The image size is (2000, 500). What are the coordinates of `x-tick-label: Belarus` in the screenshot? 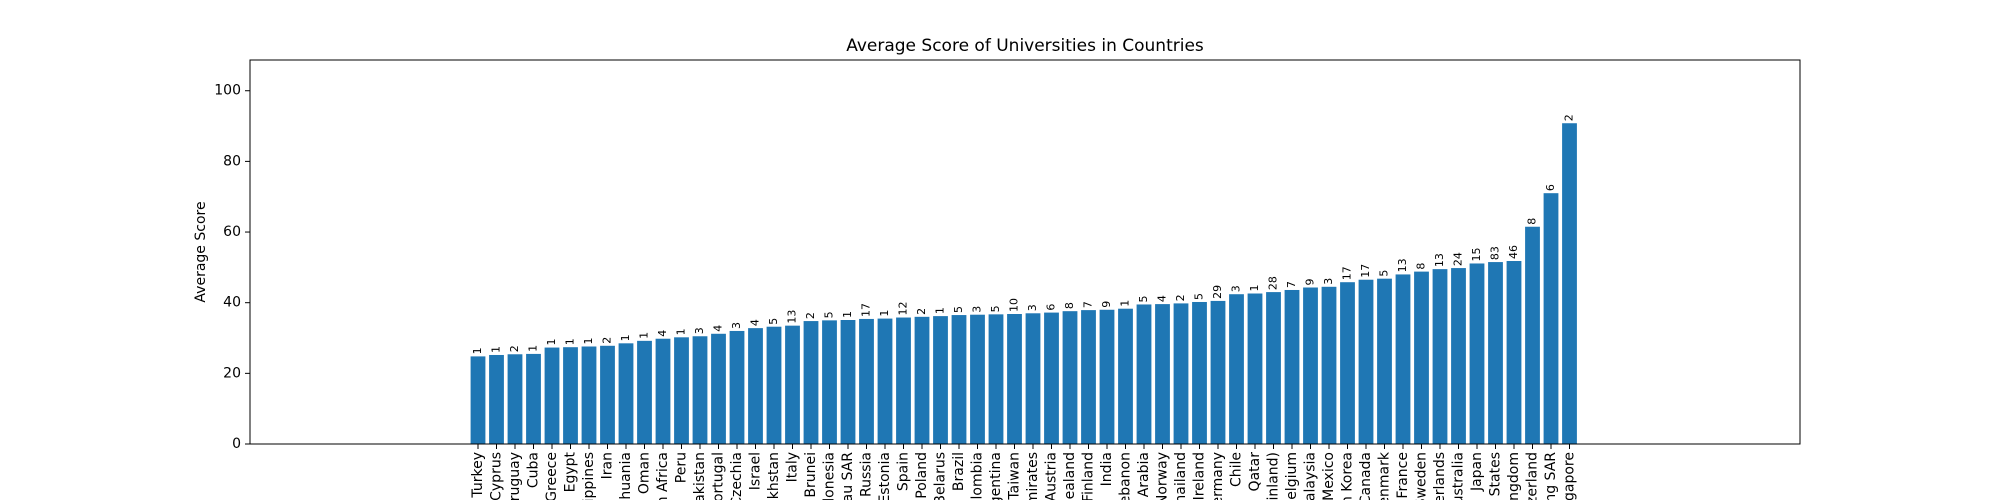 It's located at (941, 476).